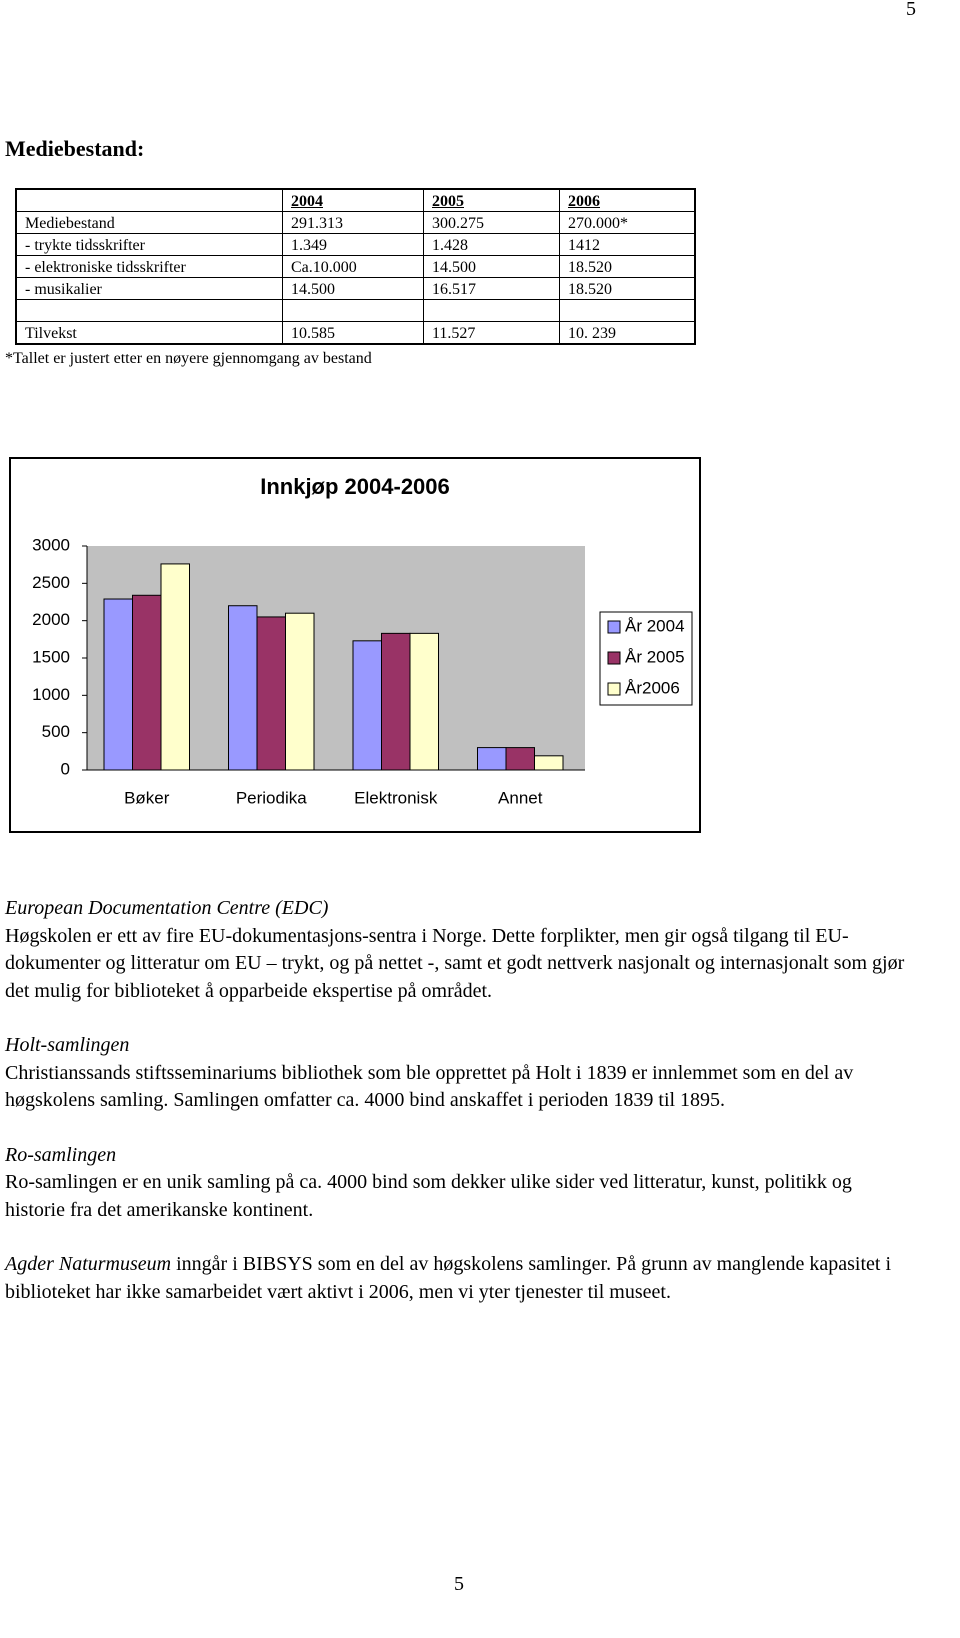 The width and height of the screenshot is (960, 1638). Describe the element at coordinates (627, 222) in the screenshot. I see `cell: 270.000*` at that location.